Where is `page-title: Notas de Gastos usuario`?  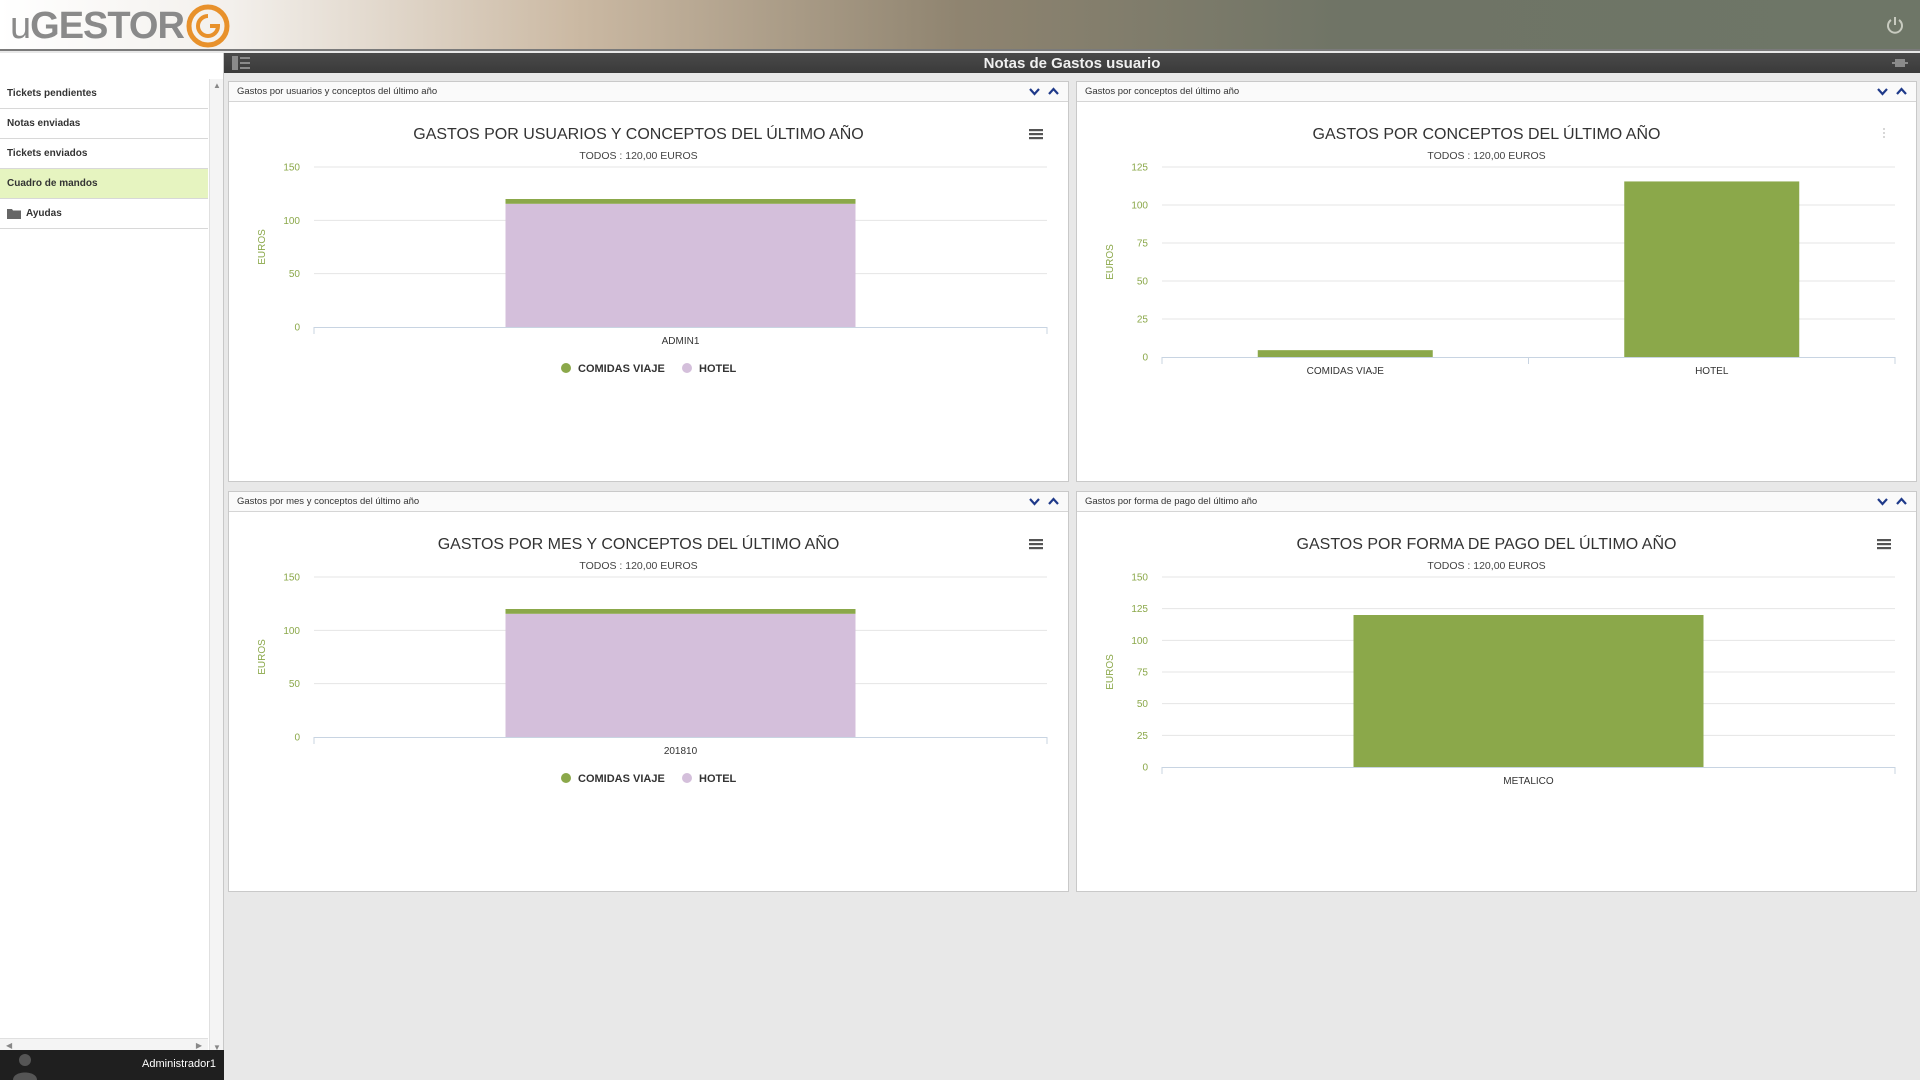
page-title: Notas de Gastos usuario is located at coordinates (1072, 63).